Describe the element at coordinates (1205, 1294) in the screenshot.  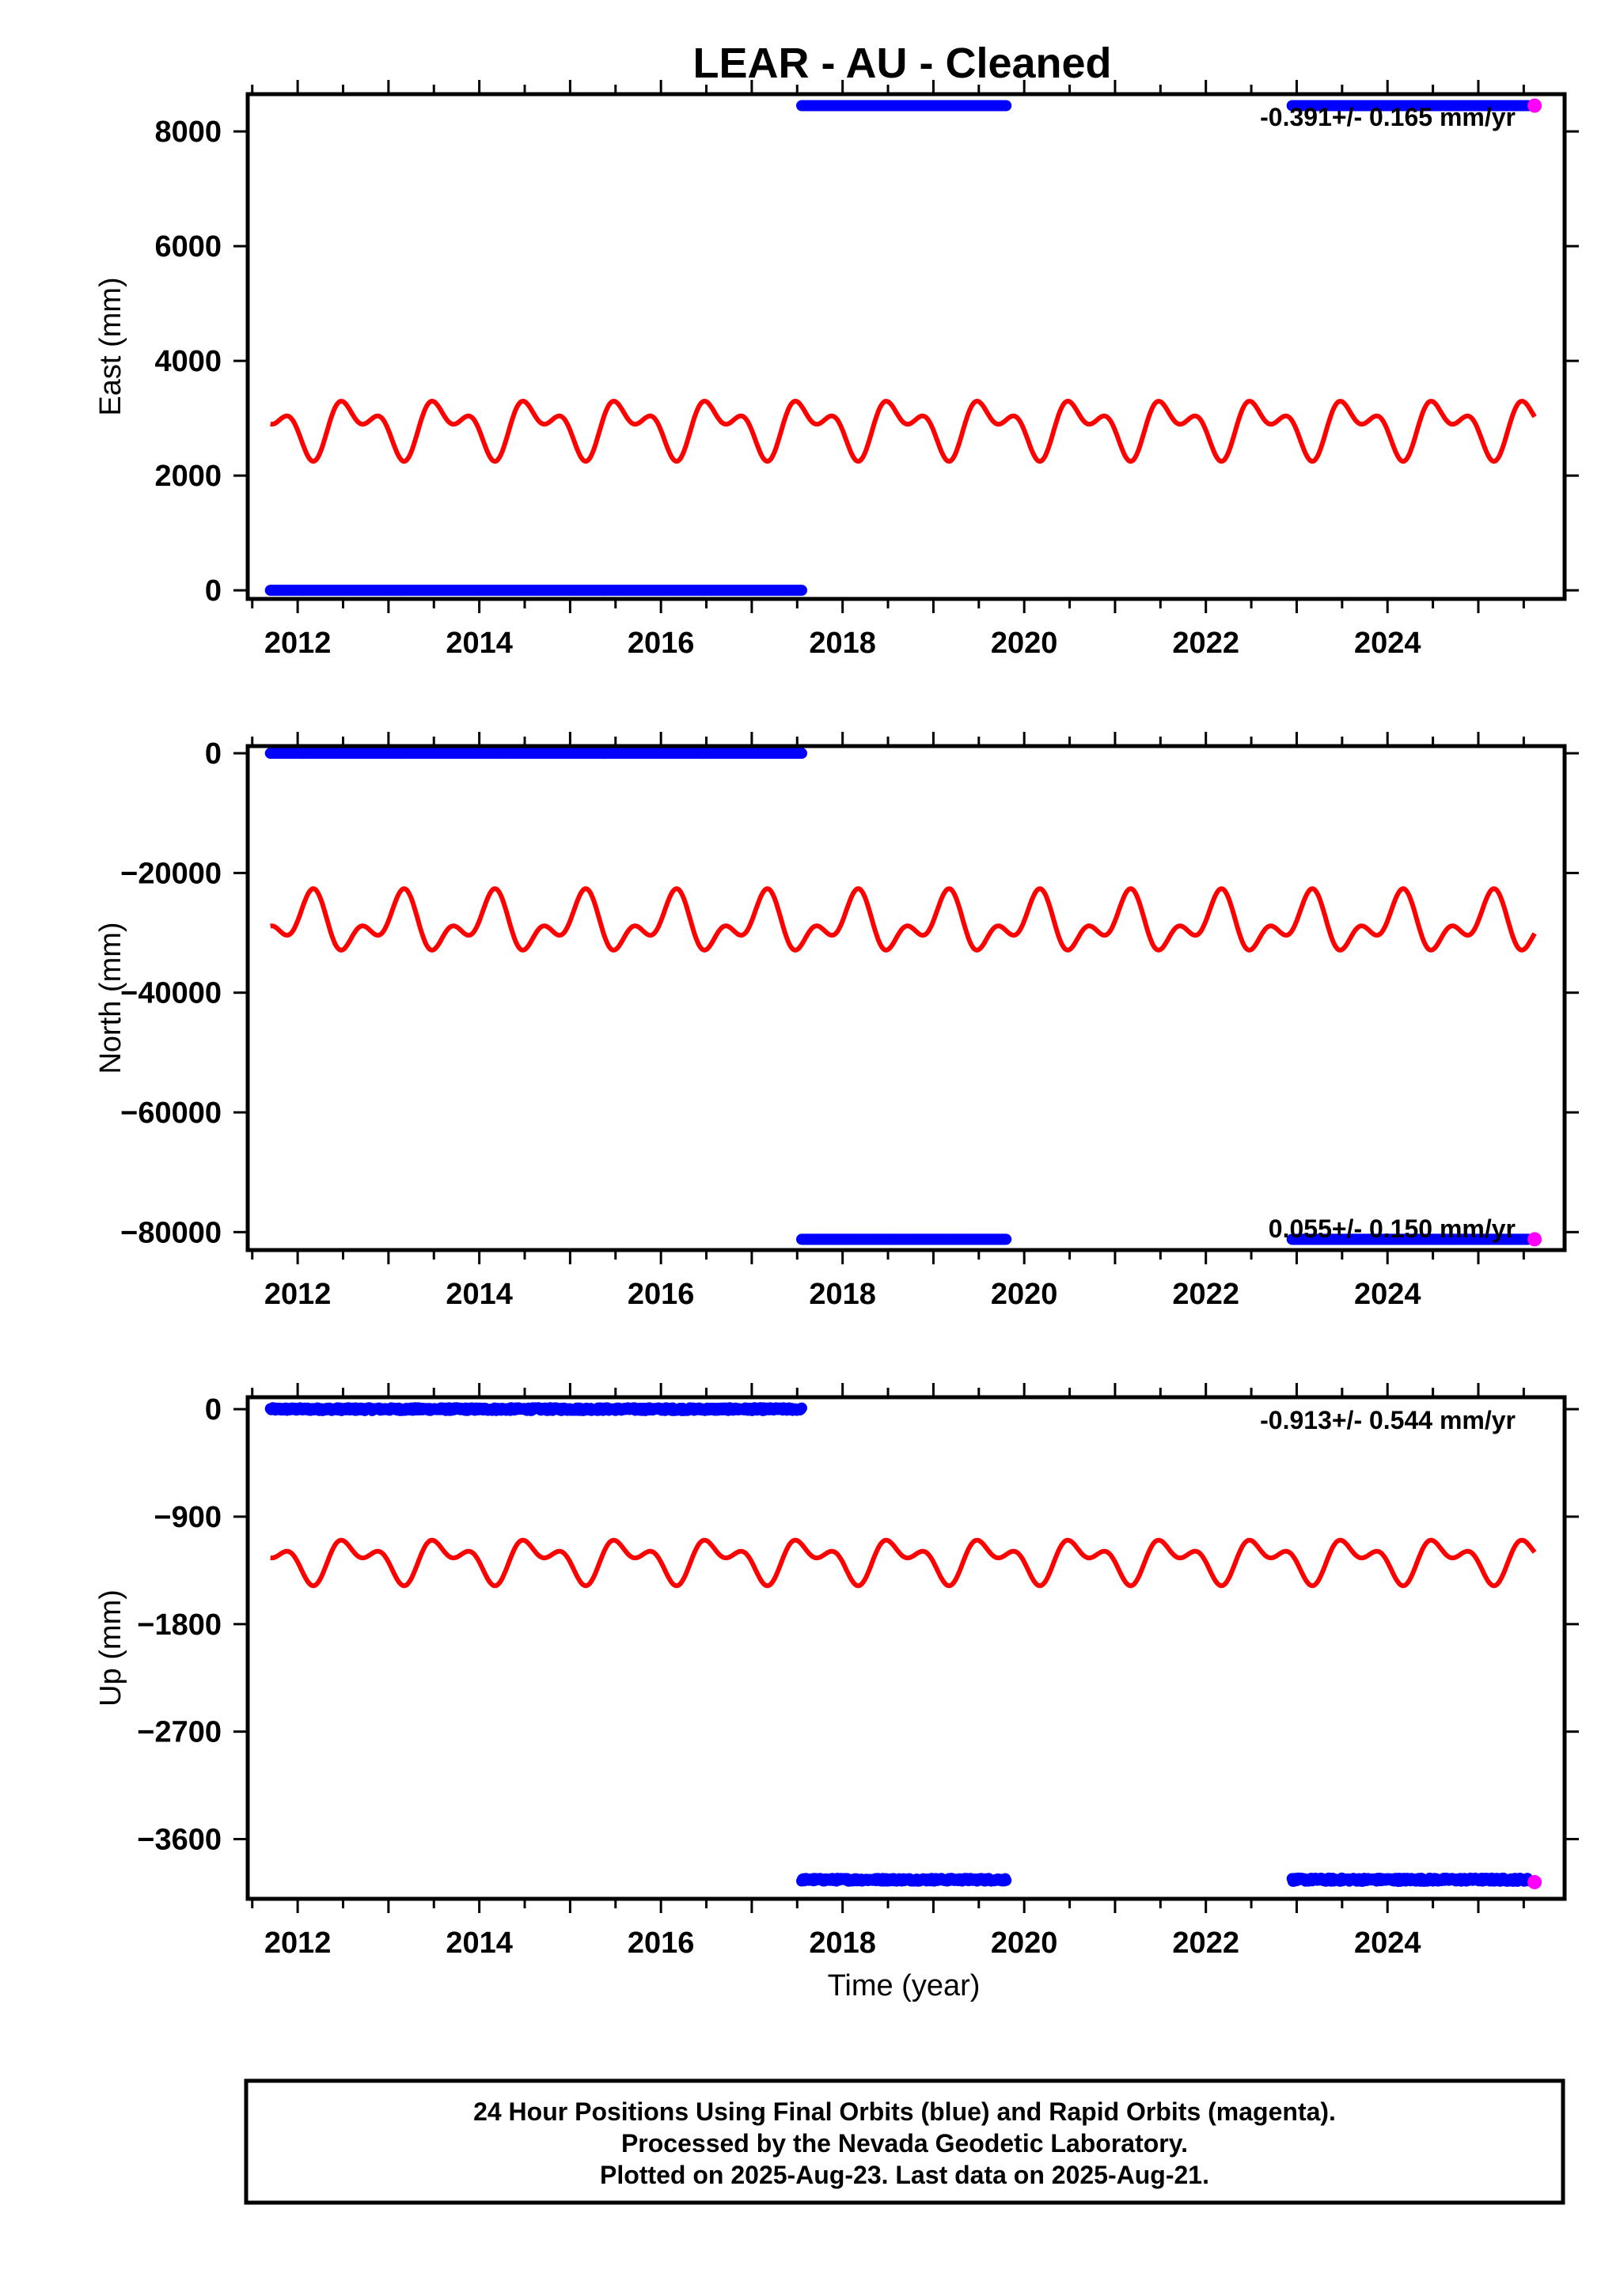
I see `north-x-tick-label: 2022` at that location.